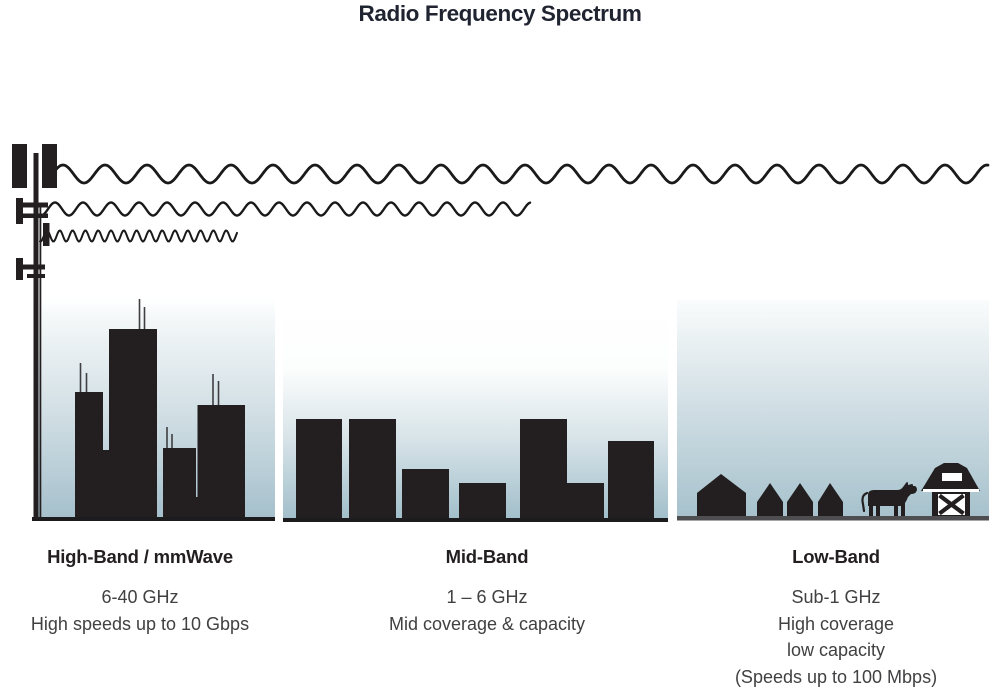  Describe the element at coordinates (140, 597) in the screenshot. I see `band-detail: 6-40 GHz` at that location.